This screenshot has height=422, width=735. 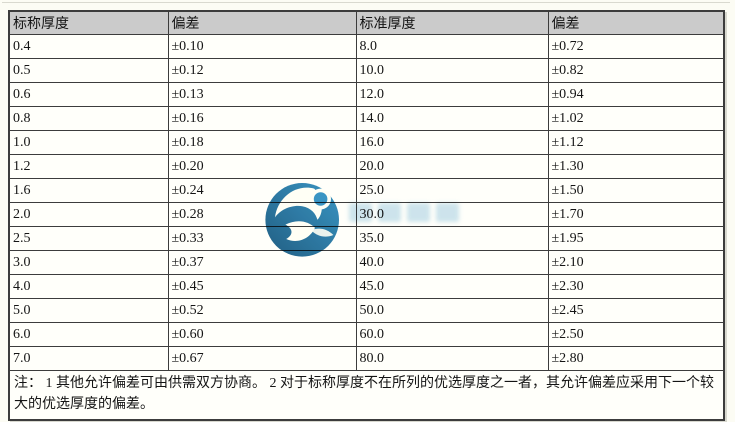 I want to click on standard-thickness-cell: 35.0, so click(x=452, y=238).